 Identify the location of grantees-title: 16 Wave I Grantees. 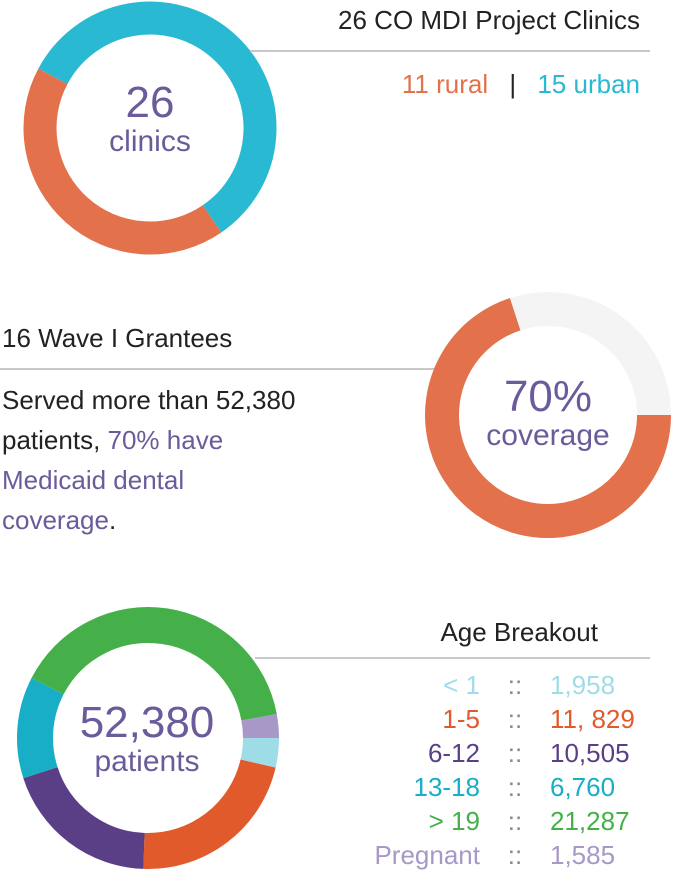
(117, 338).